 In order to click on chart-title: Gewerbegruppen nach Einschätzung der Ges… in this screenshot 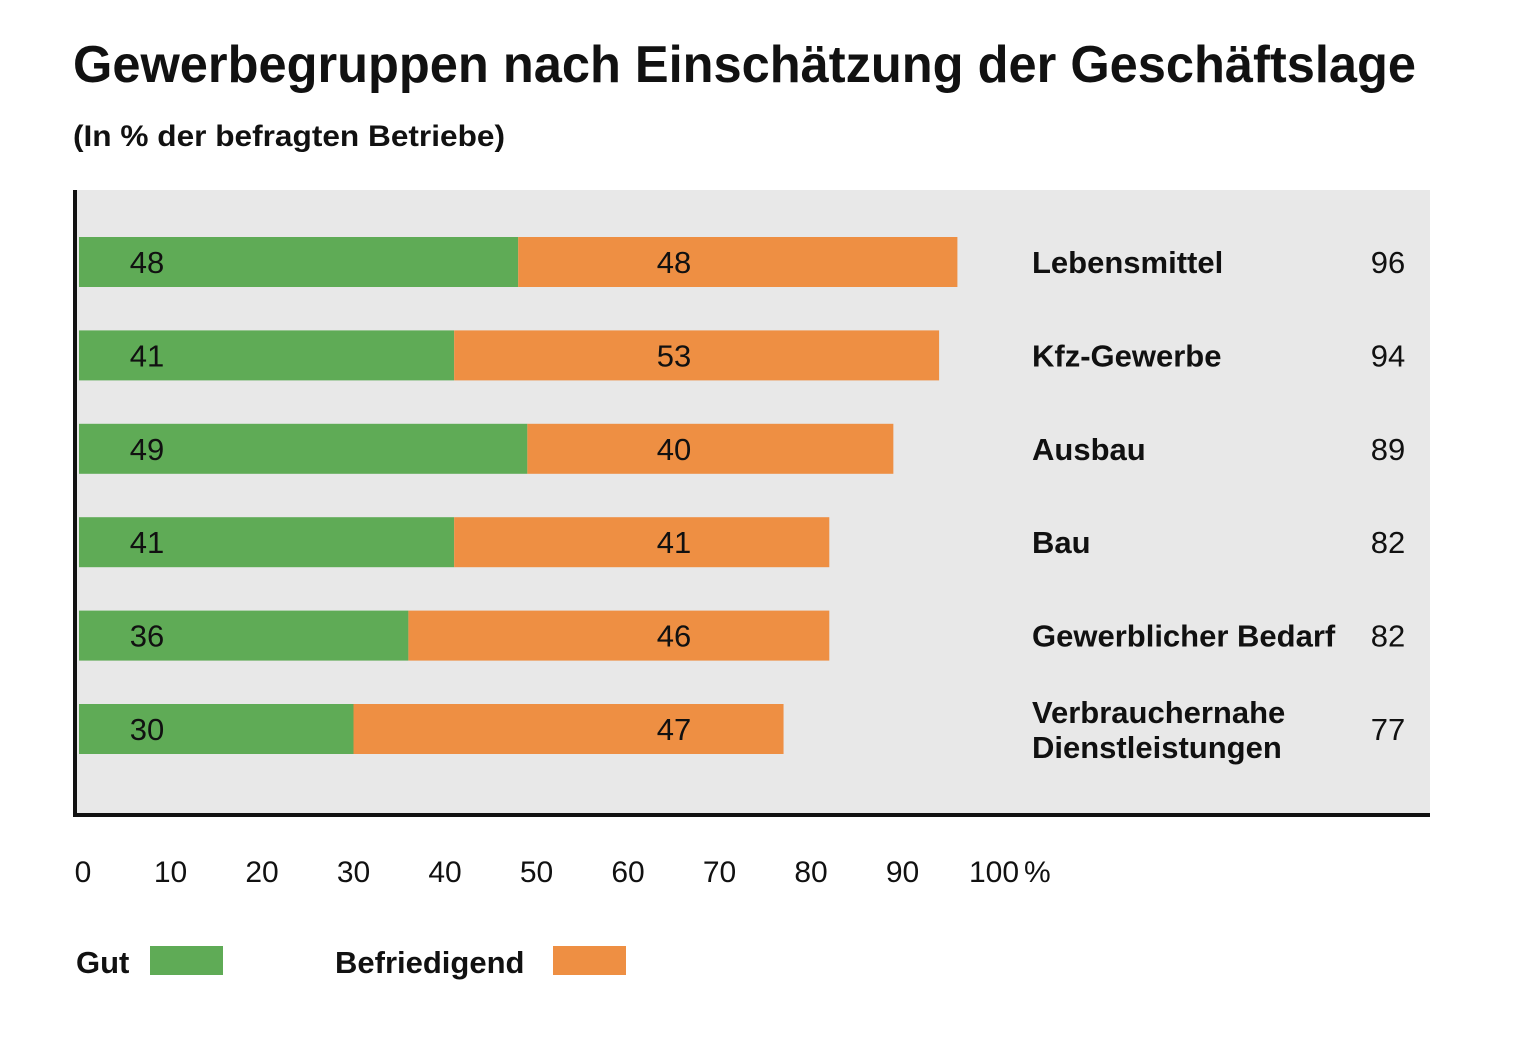, I will do `click(744, 65)`.